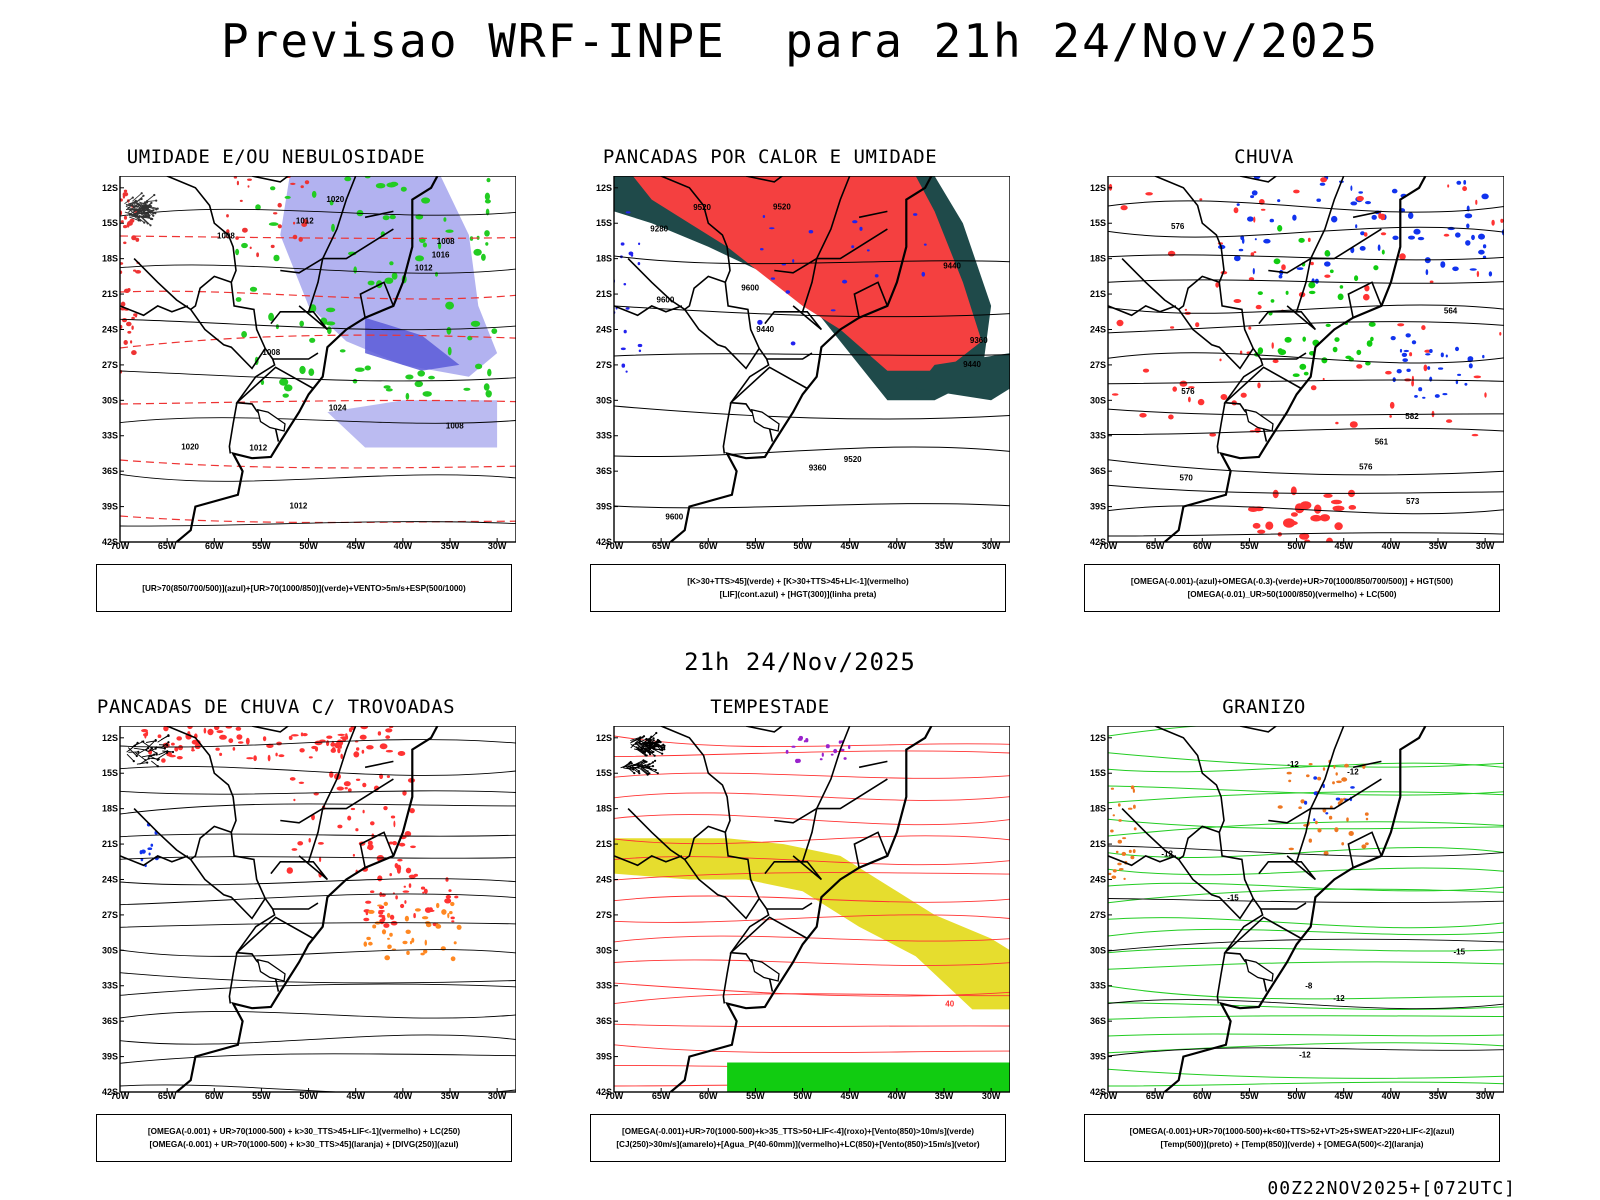  Describe the element at coordinates (307, 909) in the screenshot. I see `coastline` at that location.